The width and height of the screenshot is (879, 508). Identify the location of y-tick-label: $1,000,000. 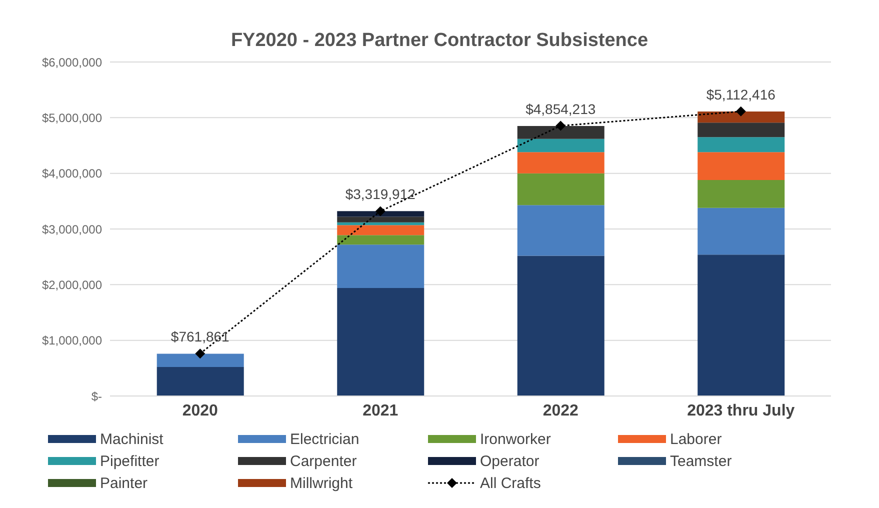
(72, 341).